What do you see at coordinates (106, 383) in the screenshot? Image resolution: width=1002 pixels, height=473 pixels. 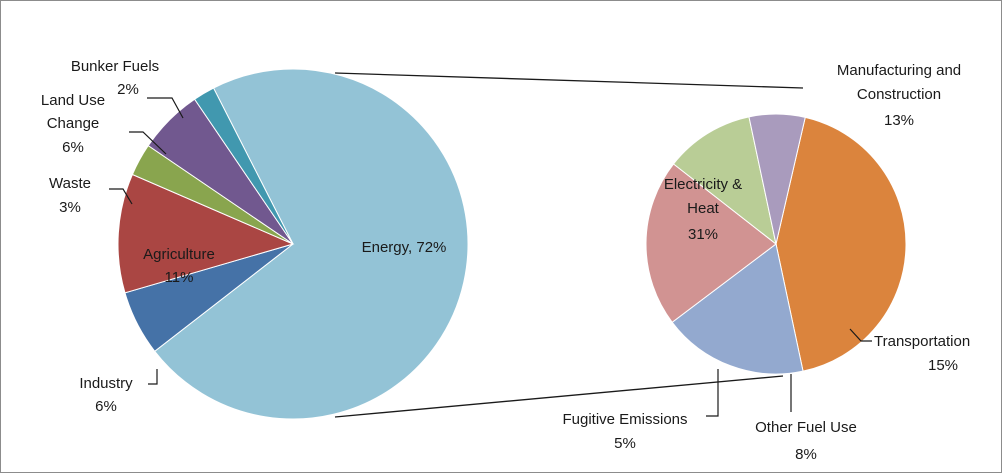 I see `label-industry-name: Industry` at bounding box center [106, 383].